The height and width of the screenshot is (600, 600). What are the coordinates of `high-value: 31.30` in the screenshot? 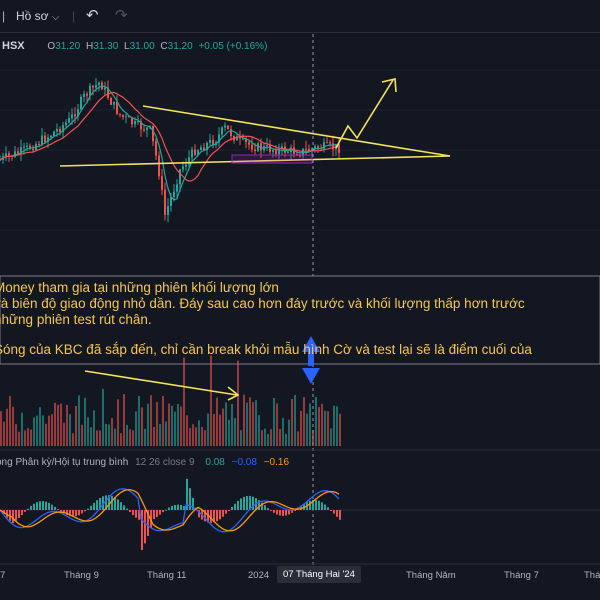 It's located at (106, 46).